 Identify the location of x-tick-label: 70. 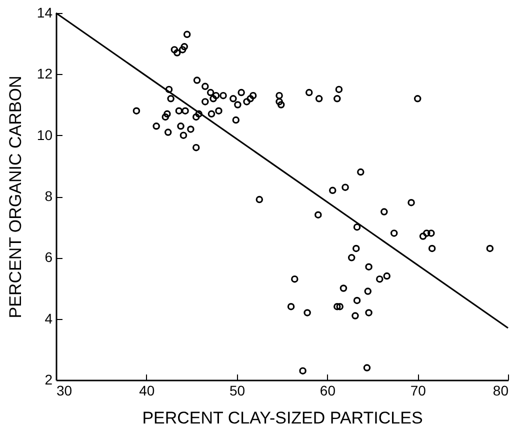
(418, 390).